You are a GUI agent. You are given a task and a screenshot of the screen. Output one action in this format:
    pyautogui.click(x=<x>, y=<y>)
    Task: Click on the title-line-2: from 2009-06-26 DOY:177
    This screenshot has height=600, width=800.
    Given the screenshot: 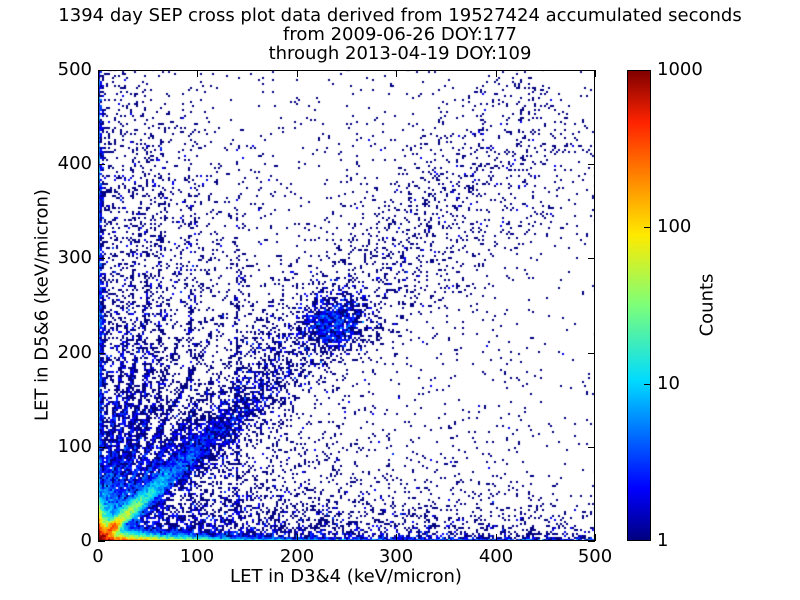 What is the action you would take?
    pyautogui.click(x=399, y=34)
    